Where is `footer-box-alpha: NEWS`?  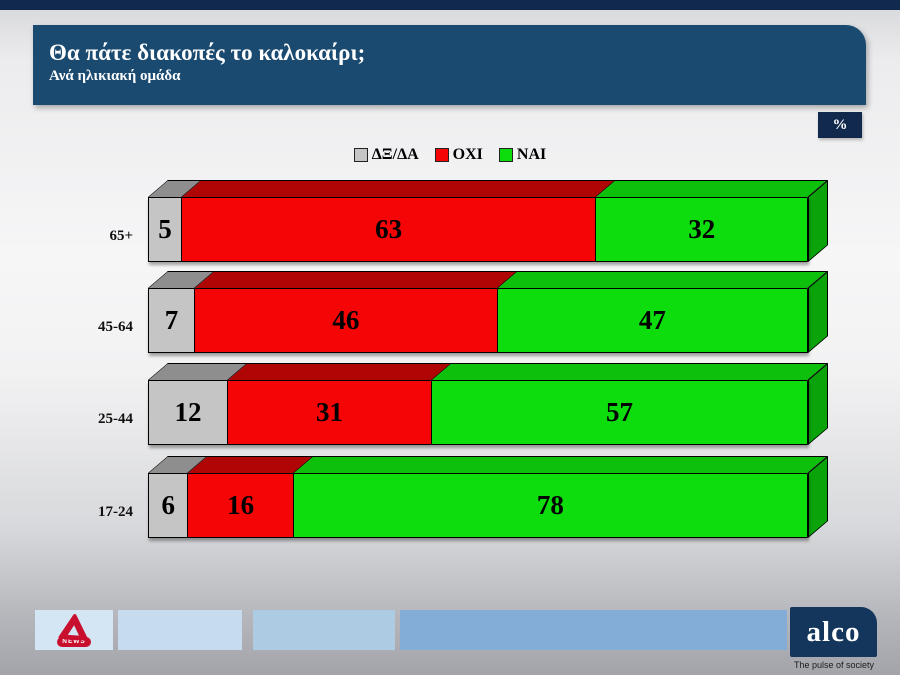 footer-box-alpha: NEWS is located at coordinates (74, 630).